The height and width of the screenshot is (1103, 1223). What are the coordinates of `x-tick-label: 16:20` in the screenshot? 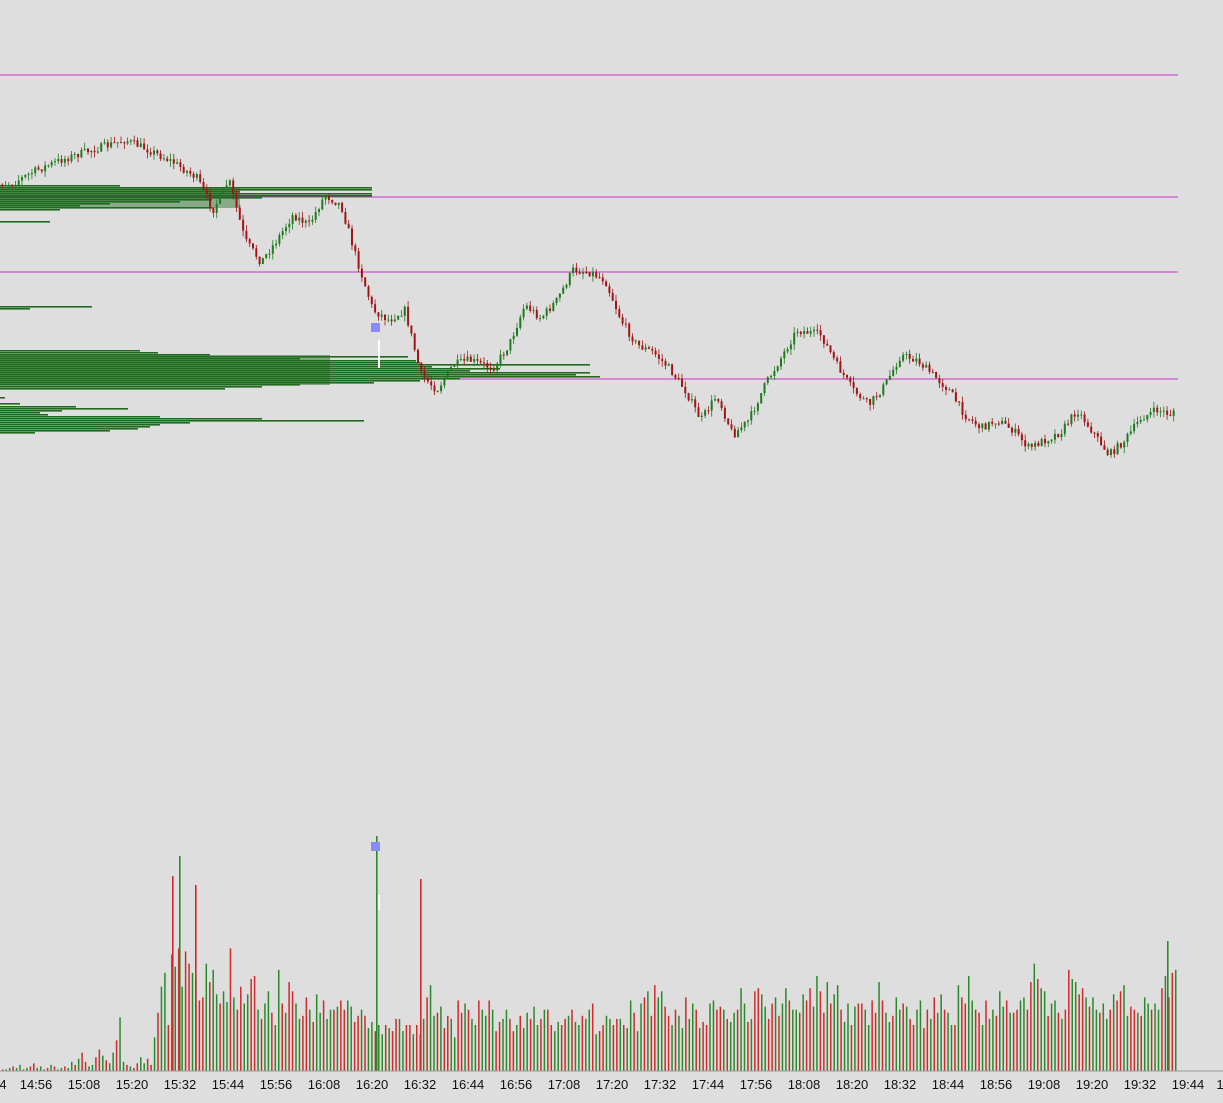 It's located at (372, 1084).